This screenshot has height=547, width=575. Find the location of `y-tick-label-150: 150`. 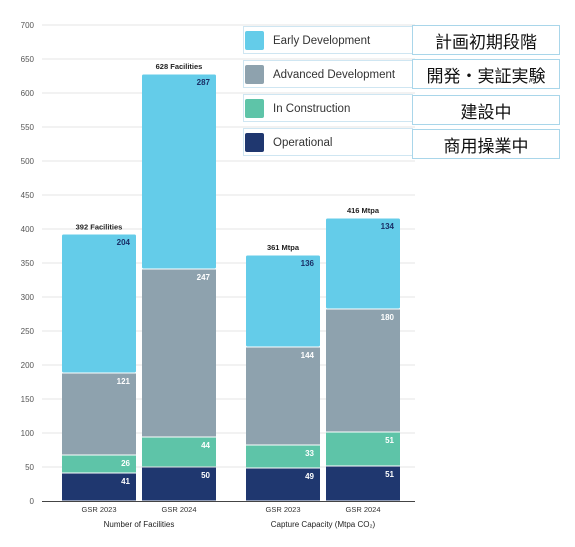

y-tick-label-150: 150 is located at coordinates (28, 399).